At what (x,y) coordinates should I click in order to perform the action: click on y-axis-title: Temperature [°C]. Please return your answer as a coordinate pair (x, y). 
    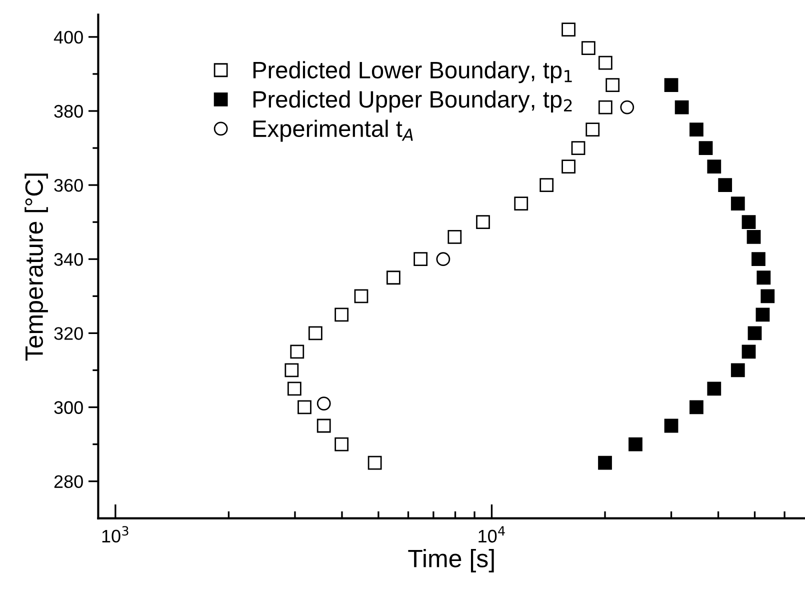
    Looking at the image, I should click on (36, 267).